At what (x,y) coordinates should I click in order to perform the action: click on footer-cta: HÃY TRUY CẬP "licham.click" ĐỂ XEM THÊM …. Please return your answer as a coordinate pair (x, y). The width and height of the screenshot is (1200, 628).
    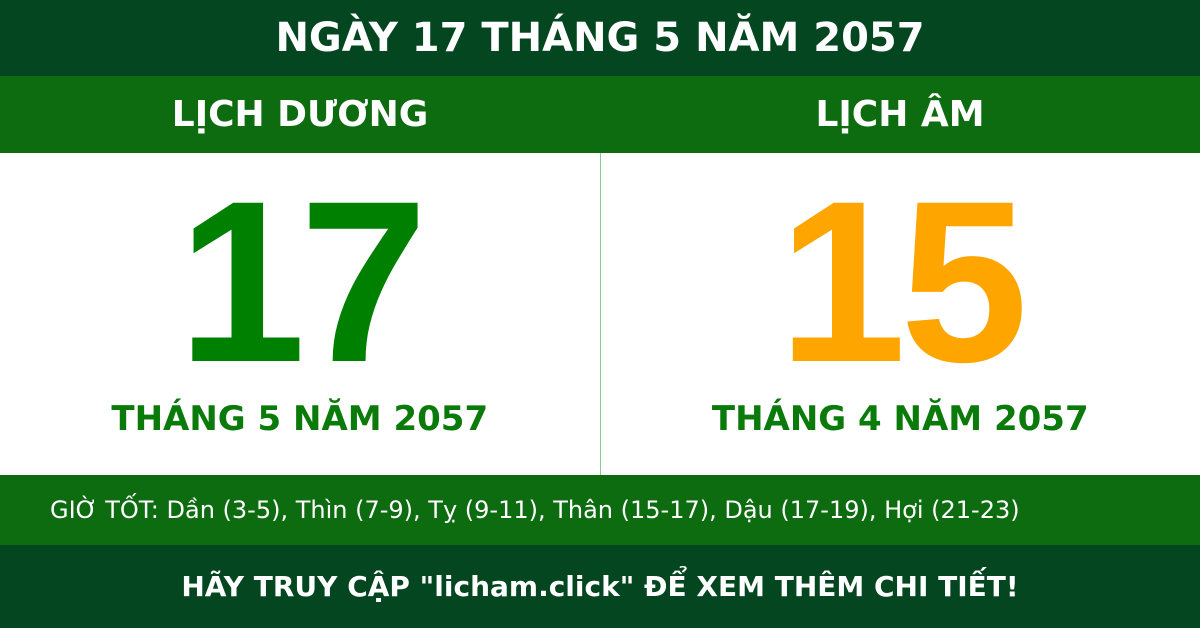
    Looking at the image, I should click on (600, 586).